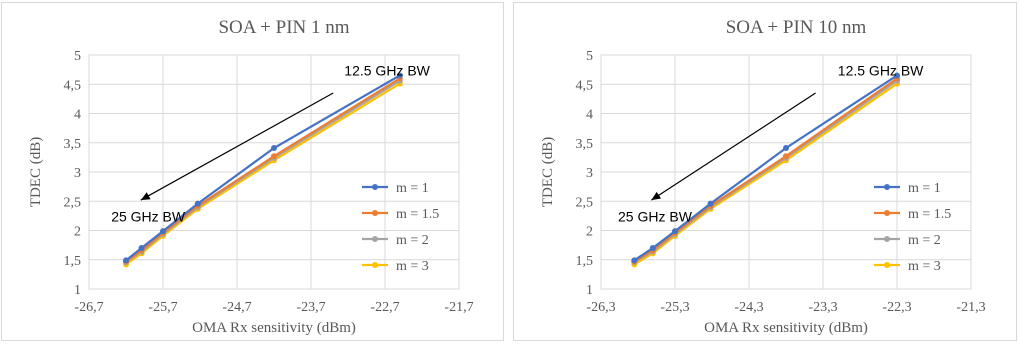 The width and height of the screenshot is (1019, 347). What do you see at coordinates (822, 307) in the screenshot?
I see `x-tick-label: -23,3` at bounding box center [822, 307].